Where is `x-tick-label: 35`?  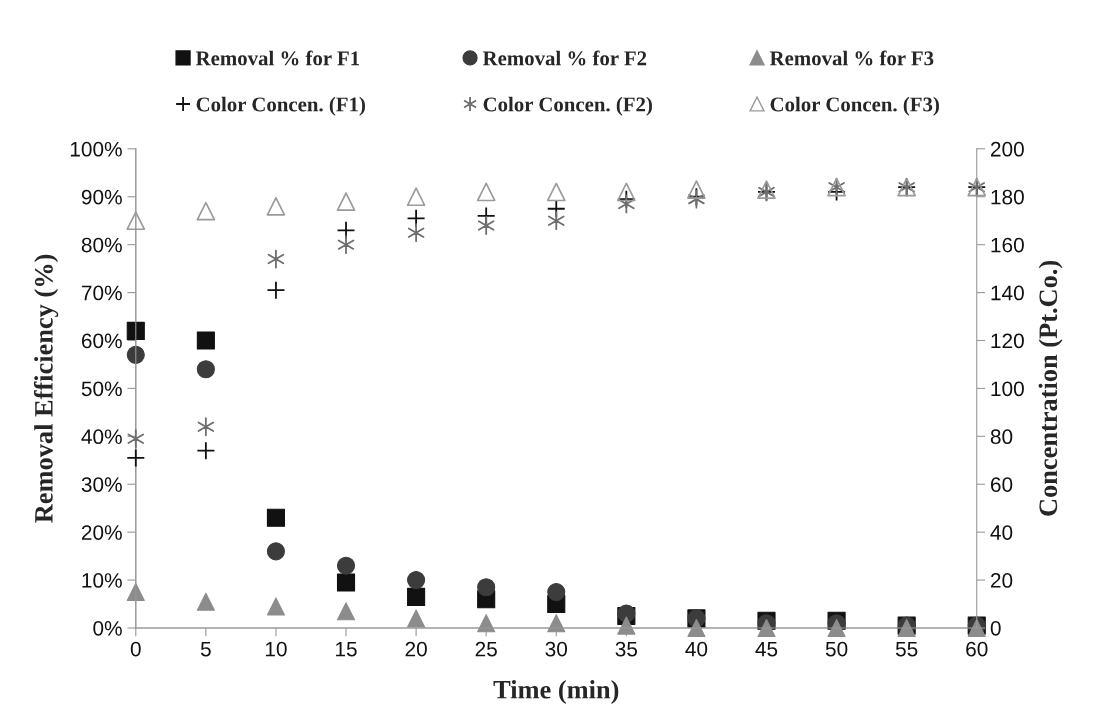
x-tick-label: 35 is located at coordinates (626, 649).